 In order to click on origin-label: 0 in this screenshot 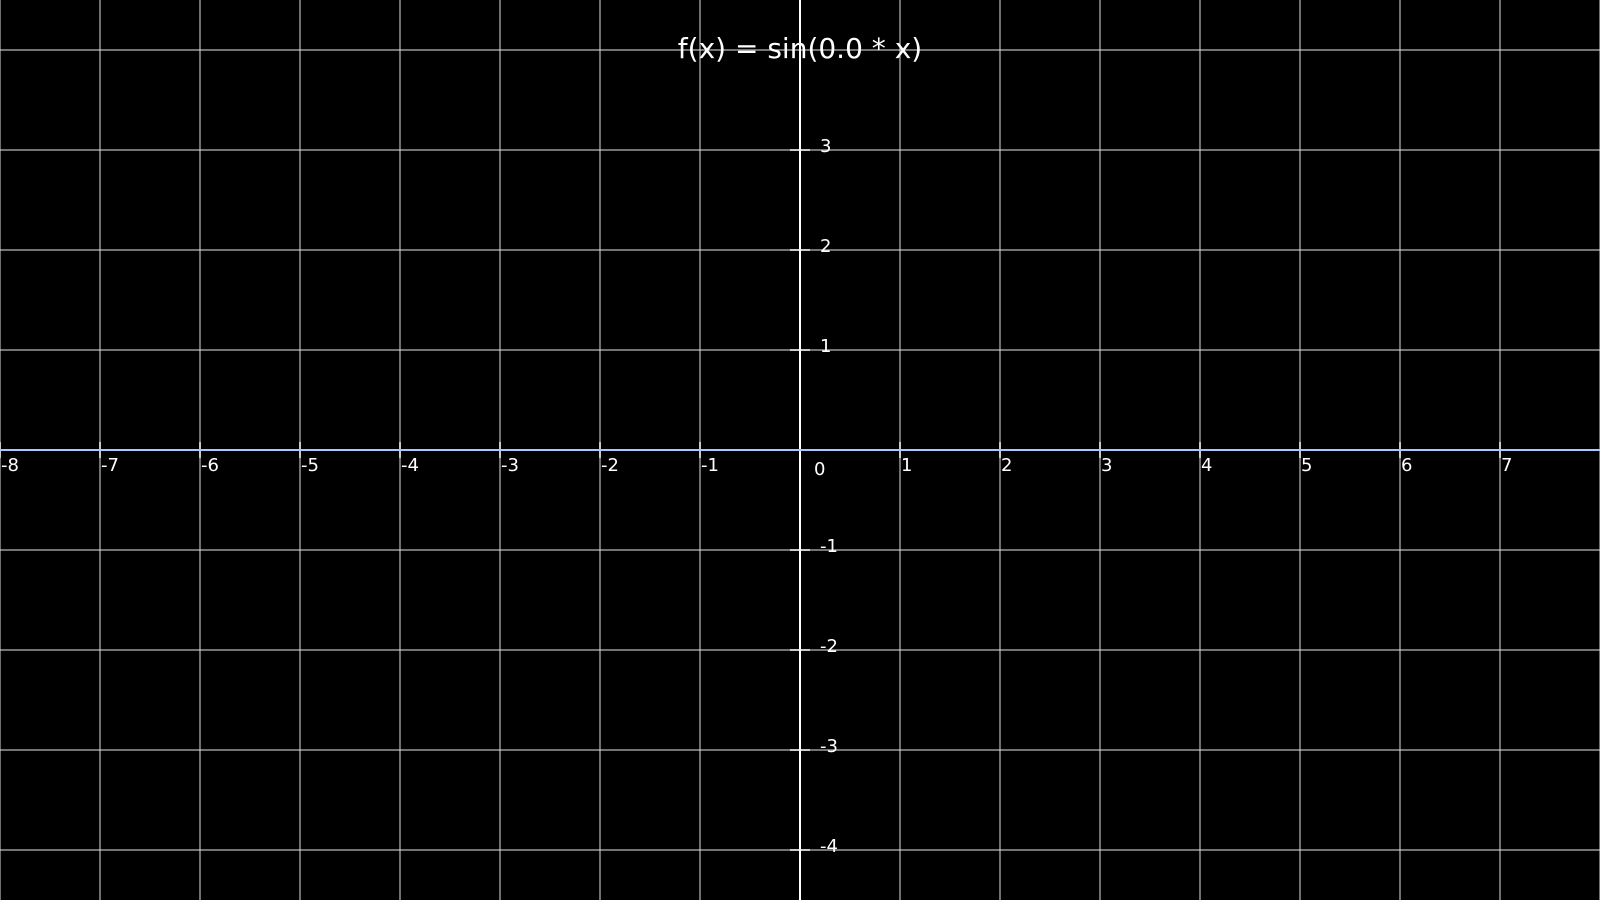, I will do `click(819, 469)`.